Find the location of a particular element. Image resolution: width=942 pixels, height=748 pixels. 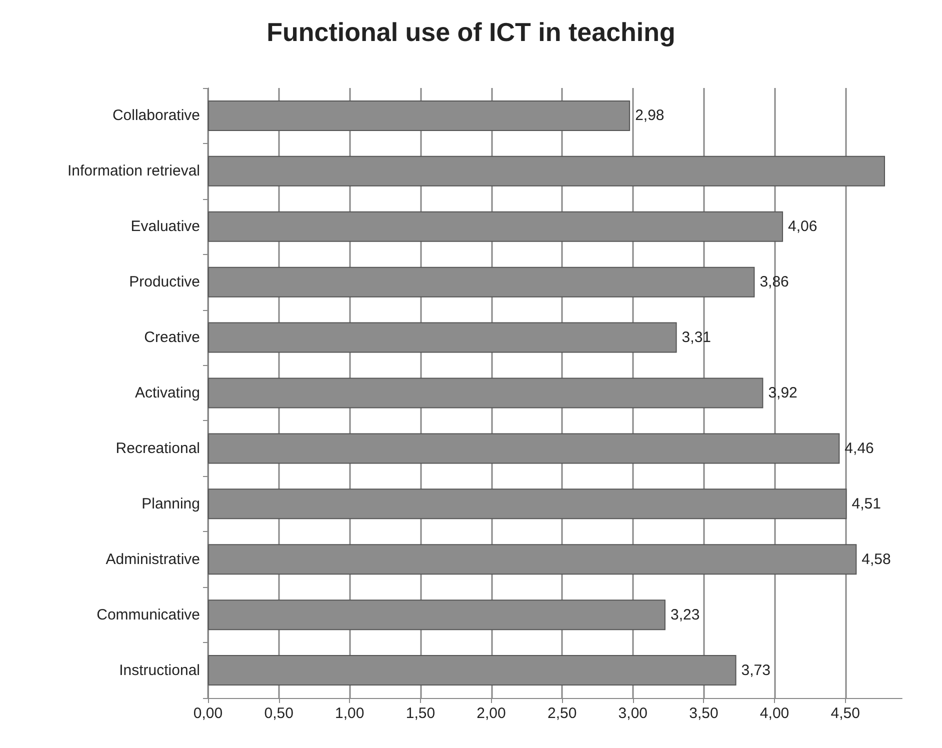

y-tick-label: Planning is located at coordinates (171, 503).